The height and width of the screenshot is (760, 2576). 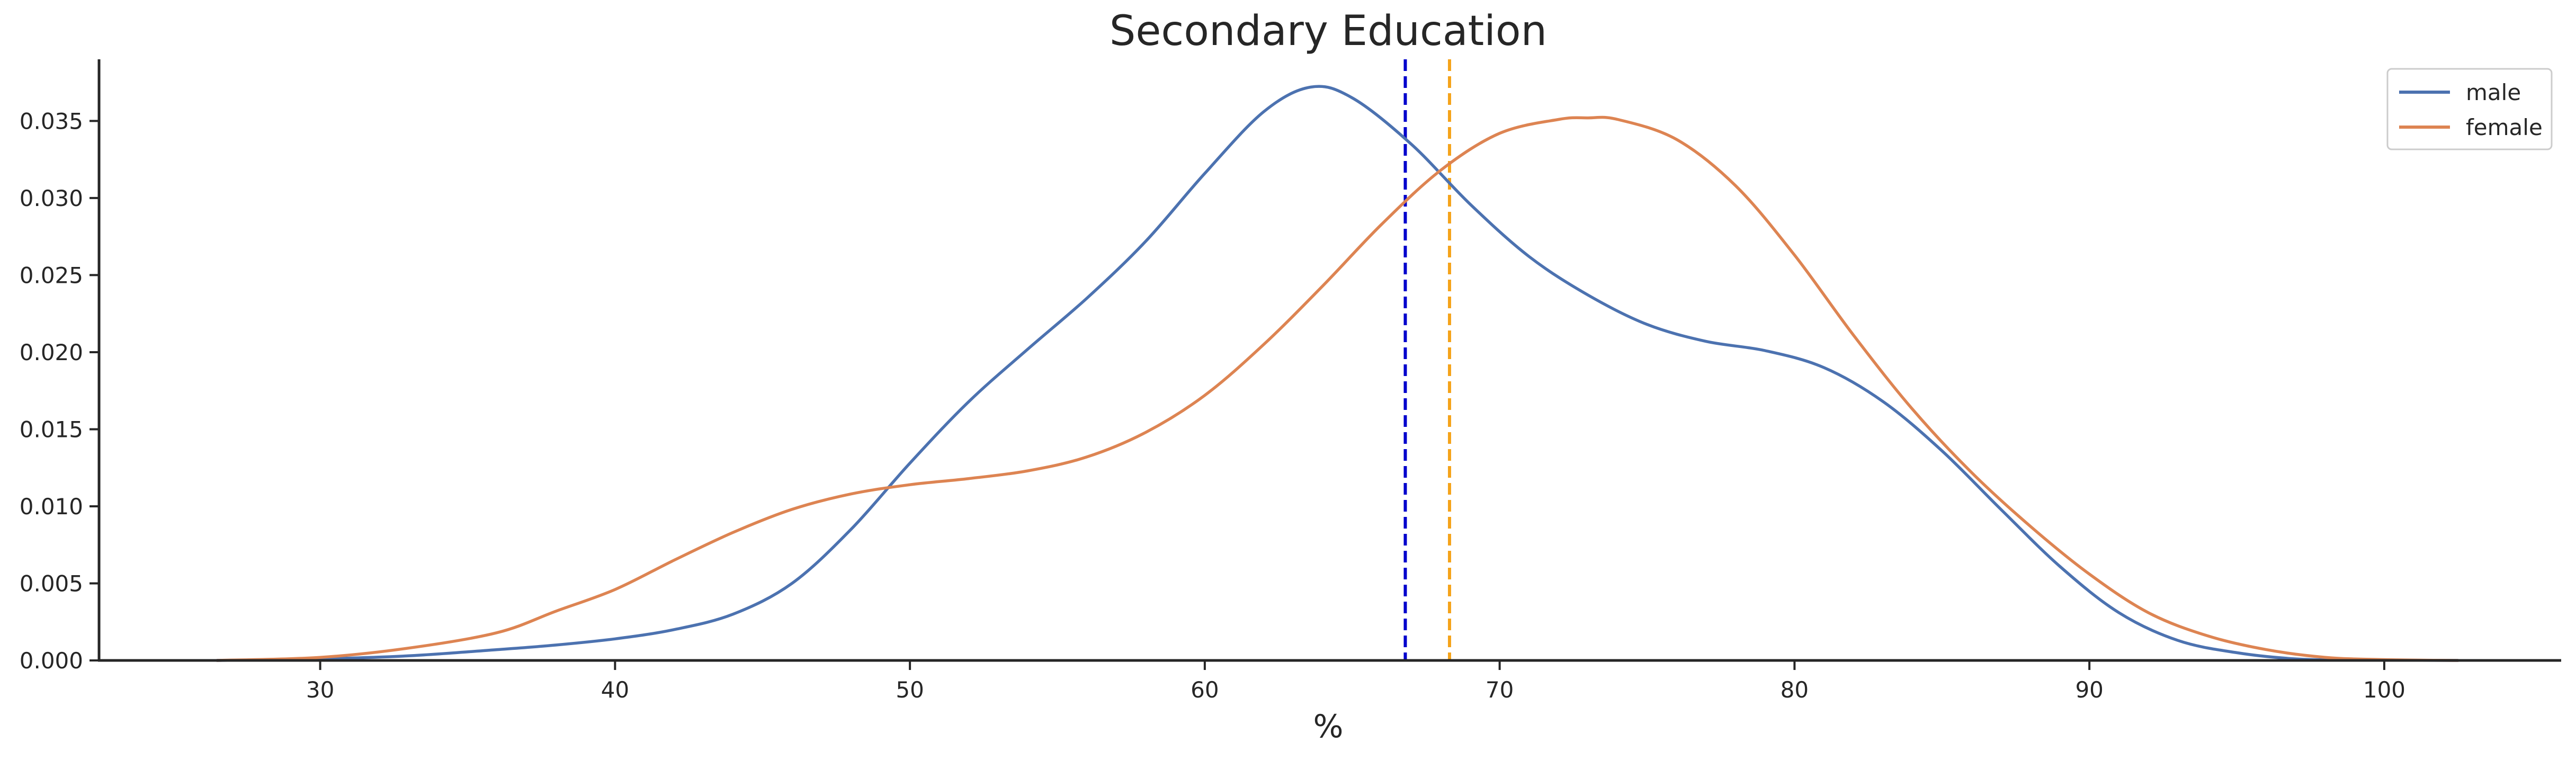 I want to click on legend-label-female: female, so click(x=2504, y=127).